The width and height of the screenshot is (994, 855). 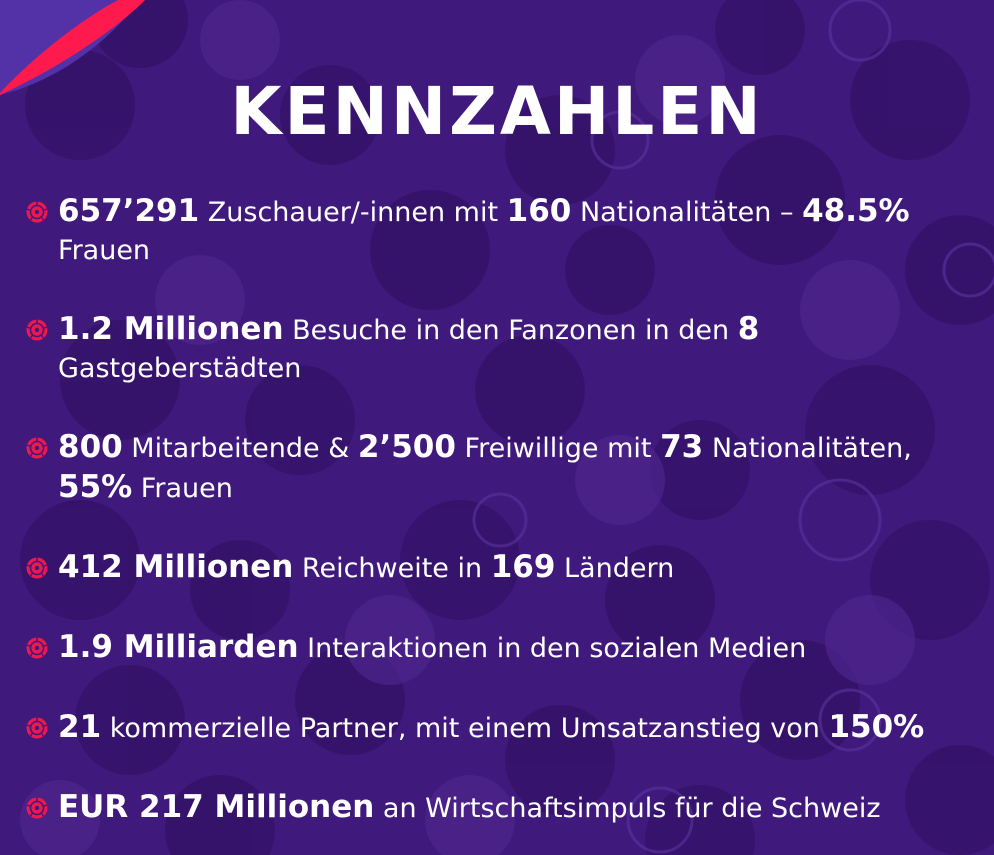 What do you see at coordinates (90, 447) in the screenshot?
I see `fact-value: 800` at bounding box center [90, 447].